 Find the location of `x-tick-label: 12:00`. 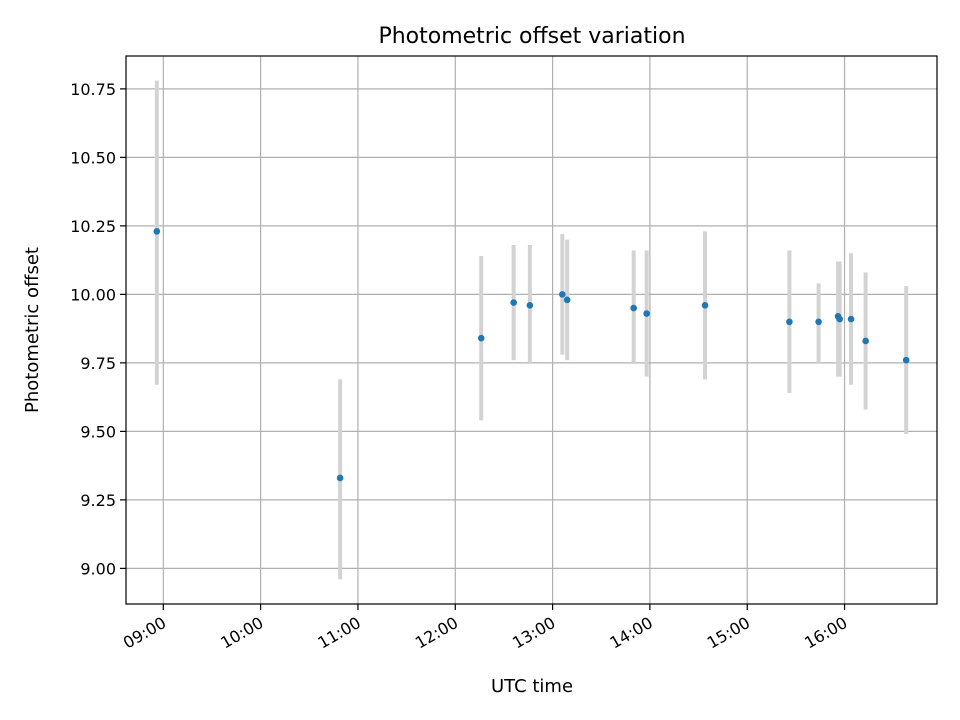

x-tick-label: 12:00 is located at coordinates (436, 633).